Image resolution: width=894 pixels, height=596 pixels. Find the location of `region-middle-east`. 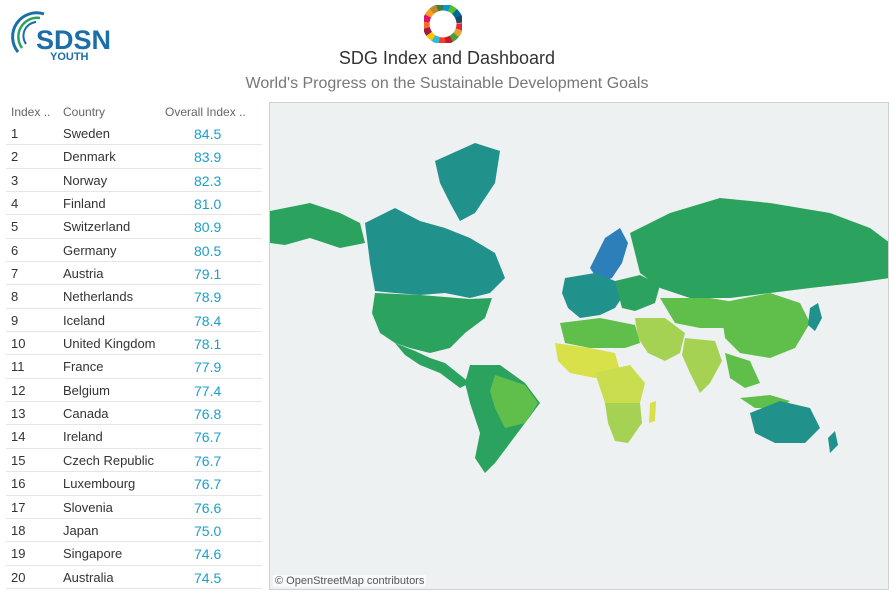

region-middle-east is located at coordinates (660, 339).